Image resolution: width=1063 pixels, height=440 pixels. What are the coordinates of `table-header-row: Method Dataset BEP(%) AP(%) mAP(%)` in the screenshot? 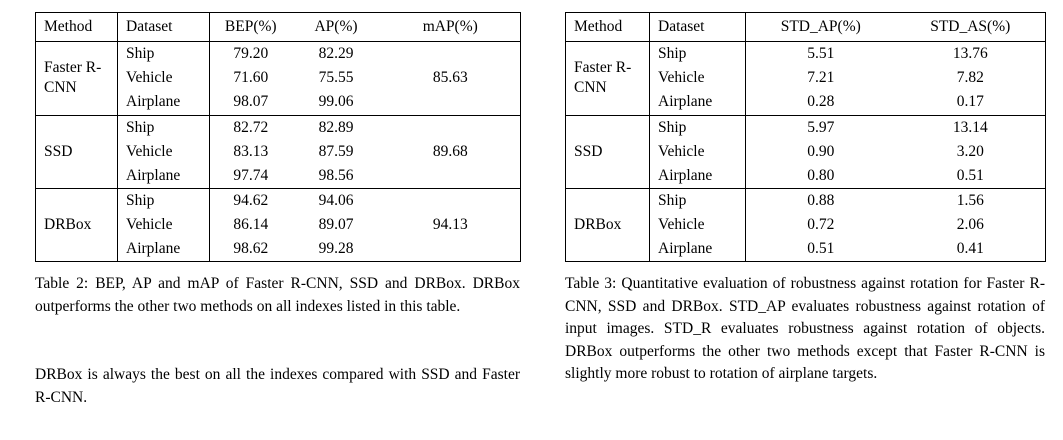 It's located at (278, 27).